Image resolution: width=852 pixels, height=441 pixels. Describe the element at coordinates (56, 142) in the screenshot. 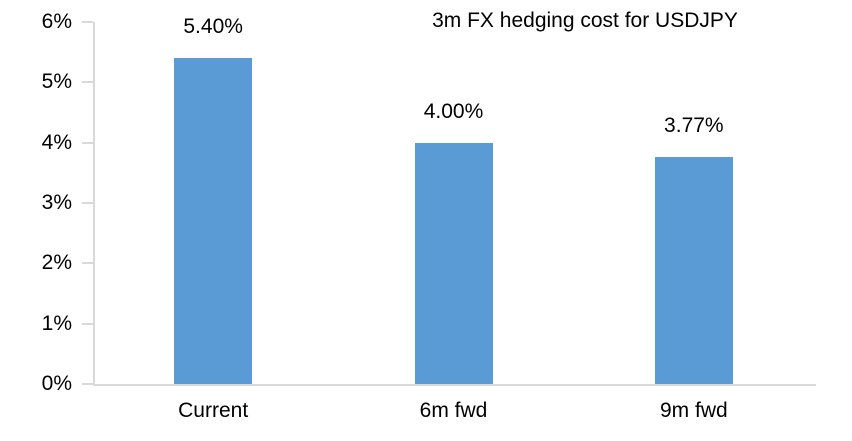

I see `y-axis-label: 4%` at that location.